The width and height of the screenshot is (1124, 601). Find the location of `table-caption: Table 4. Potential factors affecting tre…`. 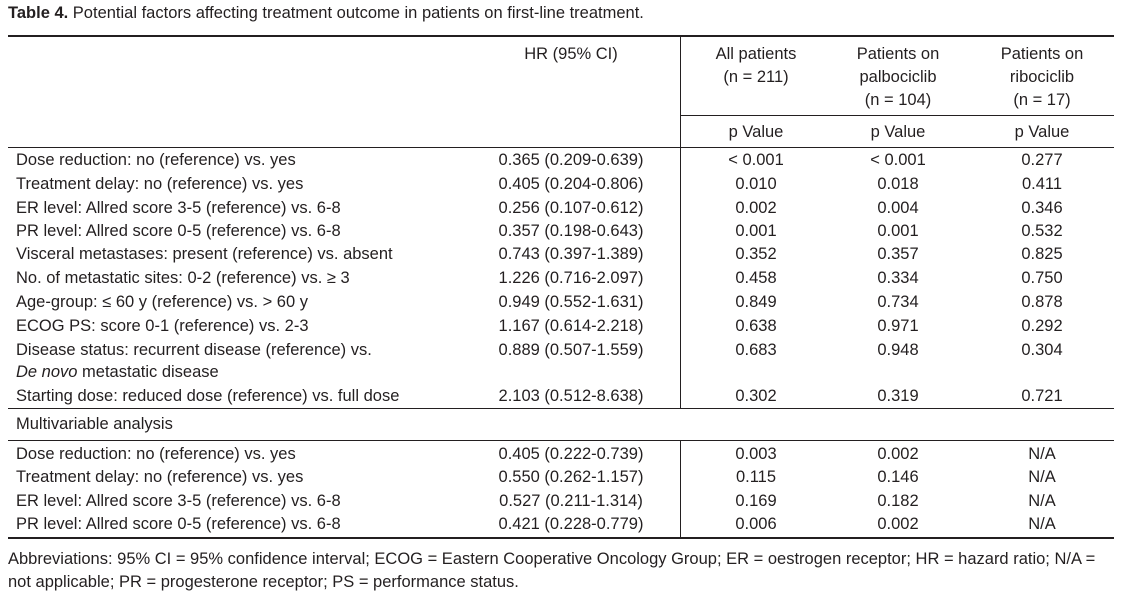

table-caption: Table 4. Potential factors affecting tre… is located at coordinates (326, 13).